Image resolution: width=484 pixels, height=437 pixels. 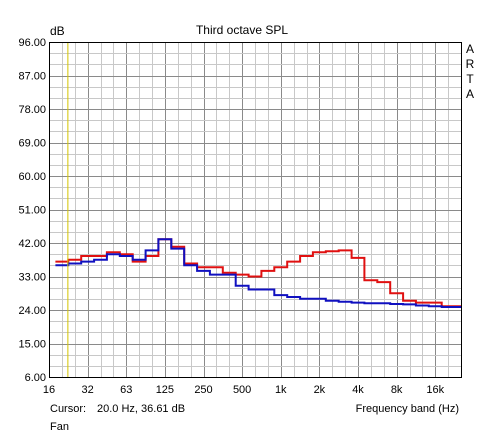 What do you see at coordinates (32, 244) in the screenshot?
I see `y-tick-label: 42.00` at bounding box center [32, 244].